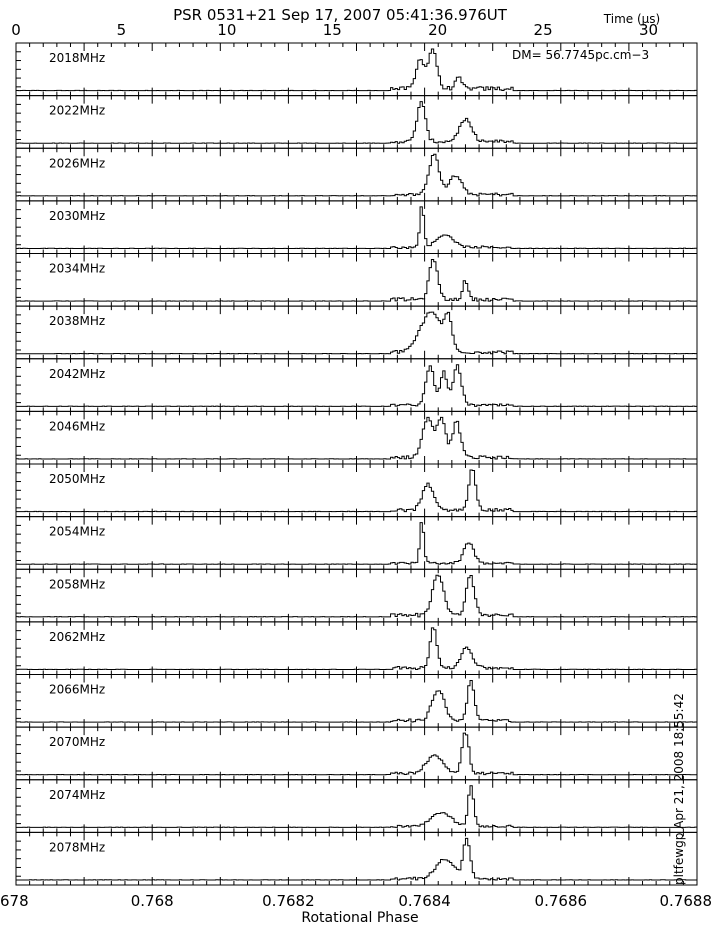 This screenshot has height=926, width=713. Describe the element at coordinates (424, 901) in the screenshot. I see `bottom-tick-label-3: 0.7684` at that location.